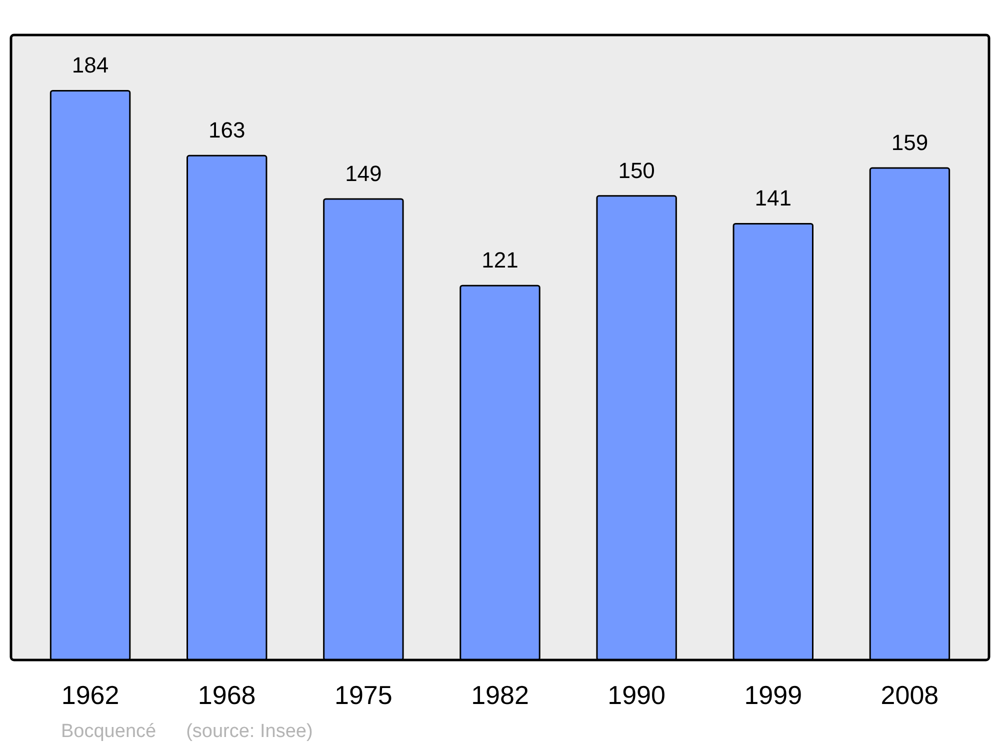 The height and width of the screenshot is (747, 1000). What do you see at coordinates (500, 260) in the screenshot?
I see `data-label: 121` at bounding box center [500, 260].